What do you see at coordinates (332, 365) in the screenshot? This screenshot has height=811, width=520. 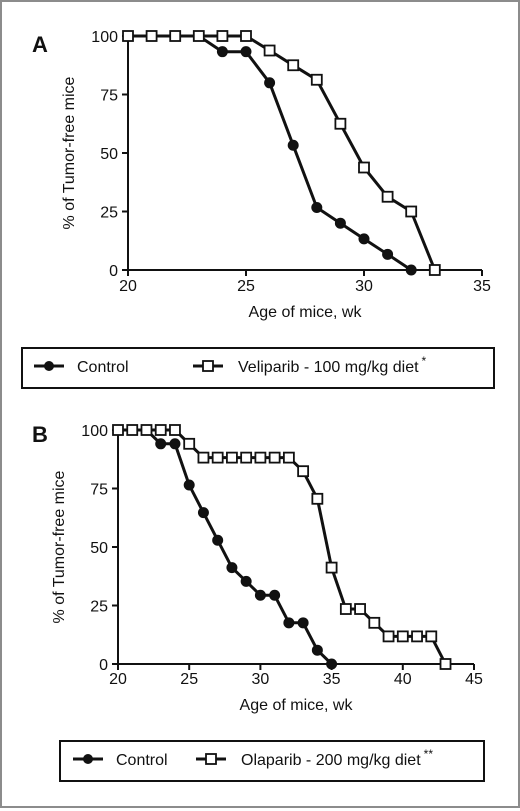 I see `legend-label-1: Veliparib - 100 mg/kg diet *` at bounding box center [332, 365].